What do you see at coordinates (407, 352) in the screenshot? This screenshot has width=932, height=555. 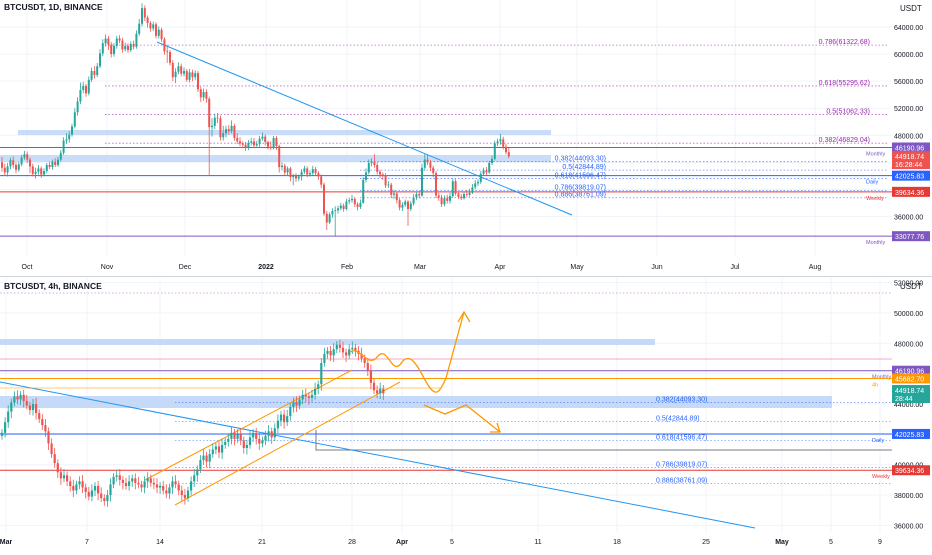 I see `bullish-projection-path` at bounding box center [407, 352].